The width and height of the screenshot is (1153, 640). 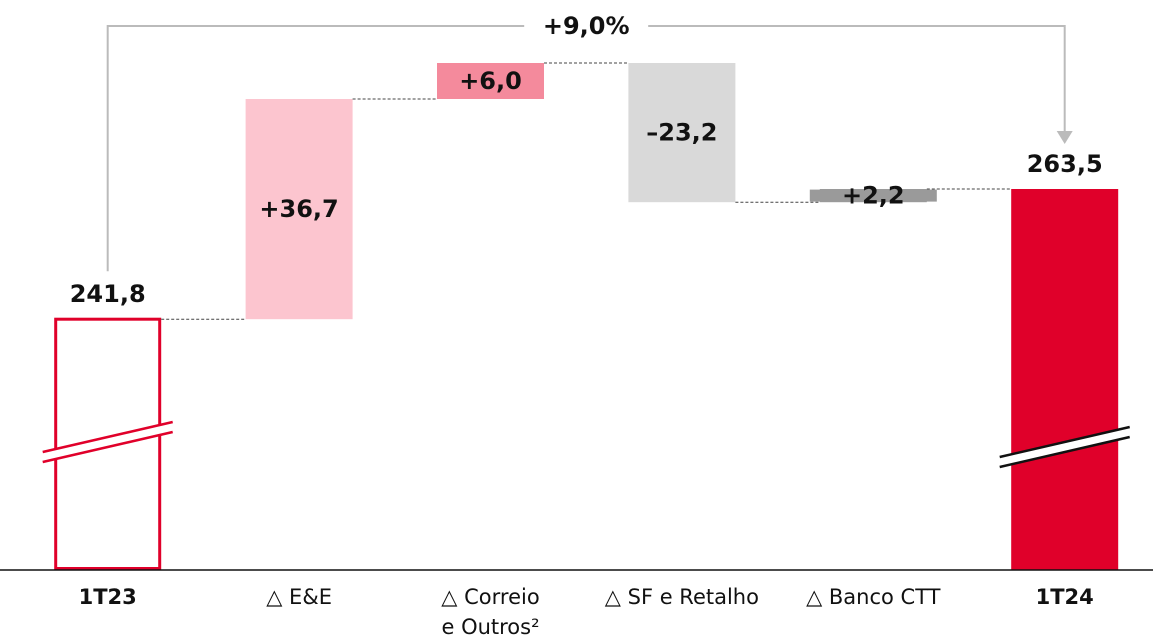 What do you see at coordinates (1064, 597) in the screenshot?
I see `x-tick-label: 1T24` at bounding box center [1064, 597].